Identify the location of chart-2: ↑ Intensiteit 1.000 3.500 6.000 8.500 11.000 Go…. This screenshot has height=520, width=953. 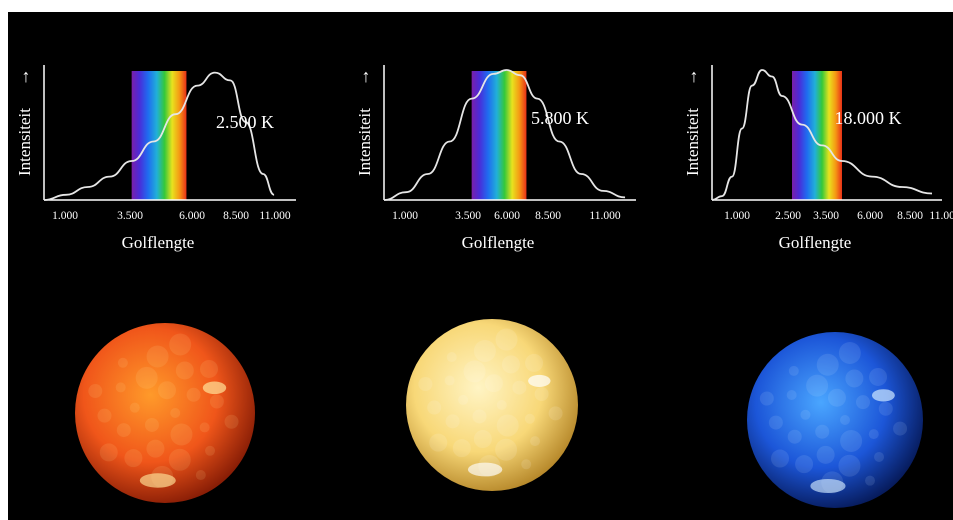
(495, 158).